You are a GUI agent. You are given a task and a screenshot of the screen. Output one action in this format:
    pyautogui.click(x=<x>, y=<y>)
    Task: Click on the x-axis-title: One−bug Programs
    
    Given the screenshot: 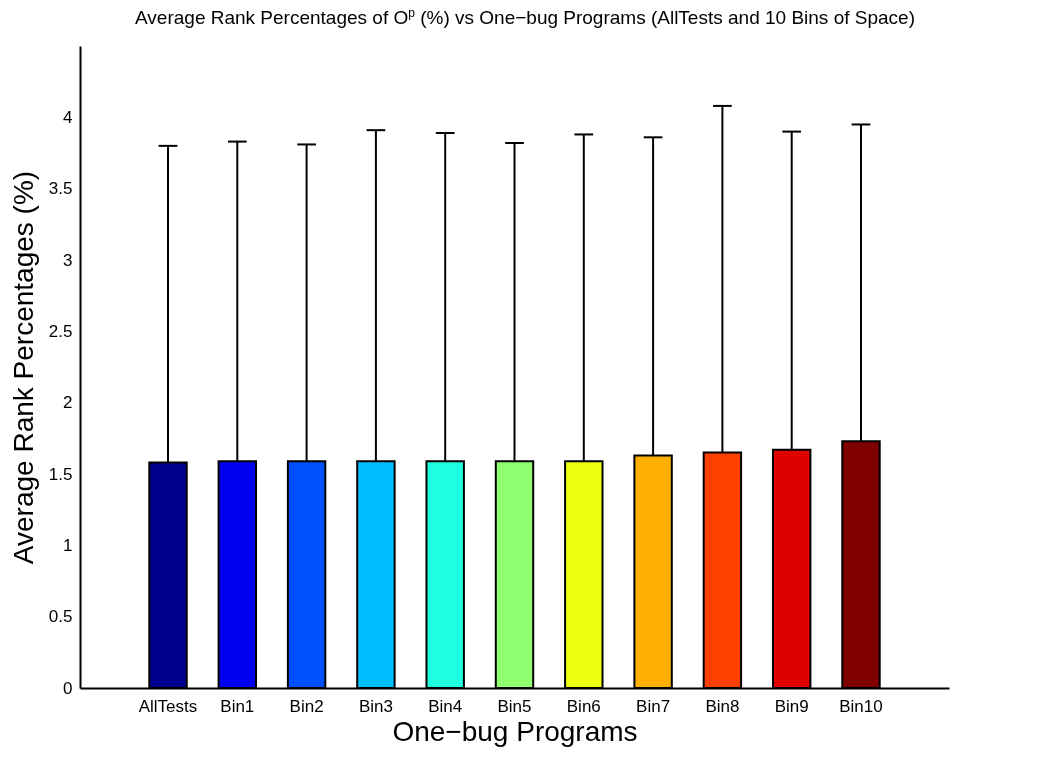 What is the action you would take?
    pyautogui.click(x=515, y=731)
    